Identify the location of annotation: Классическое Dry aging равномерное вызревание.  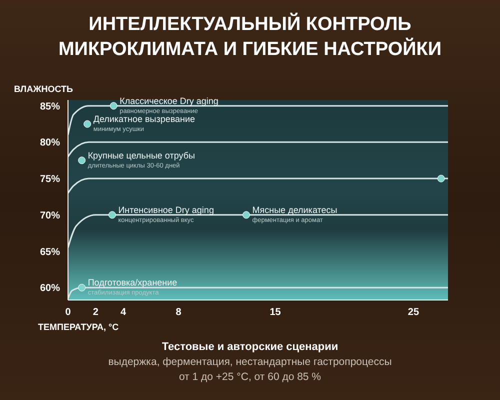
(169, 105).